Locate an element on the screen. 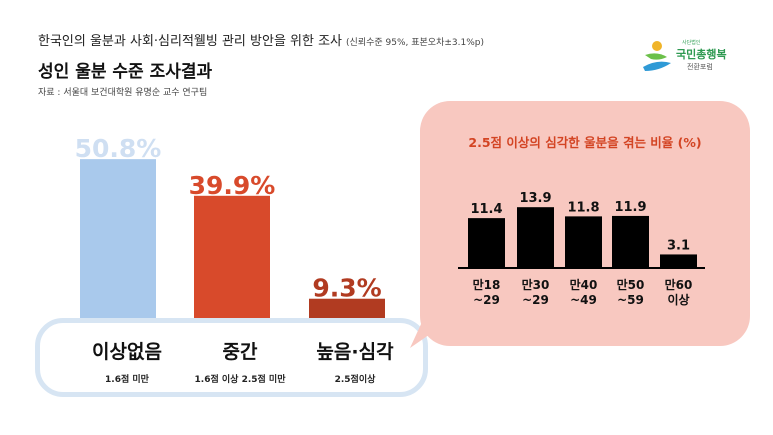 Image resolution: width=773 pixels, height=435 pixels. category-label: 높음·심각 is located at coordinates (355, 352).